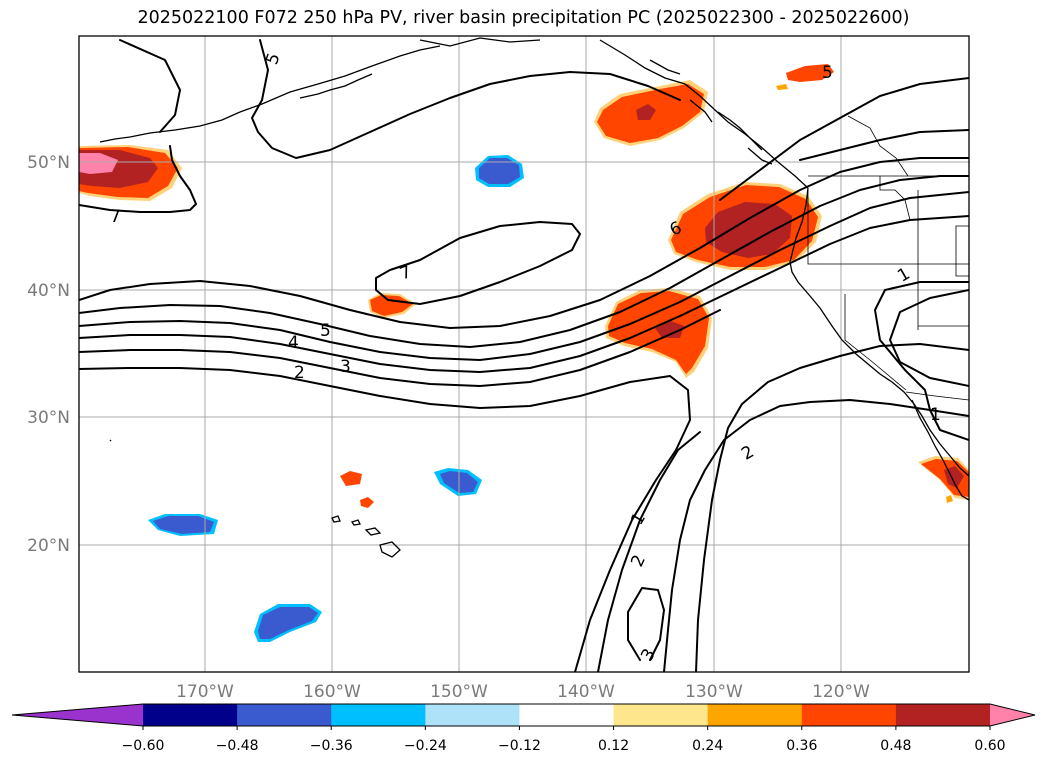 The height and width of the screenshot is (765, 1047). I want to click on contour-label: 1, so click(935, 415).